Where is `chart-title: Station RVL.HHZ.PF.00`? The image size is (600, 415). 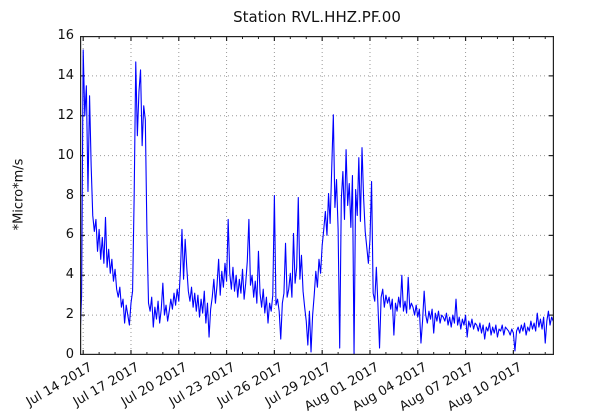
chart-title: Station RVL.HHZ.PF.00 is located at coordinates (317, 17).